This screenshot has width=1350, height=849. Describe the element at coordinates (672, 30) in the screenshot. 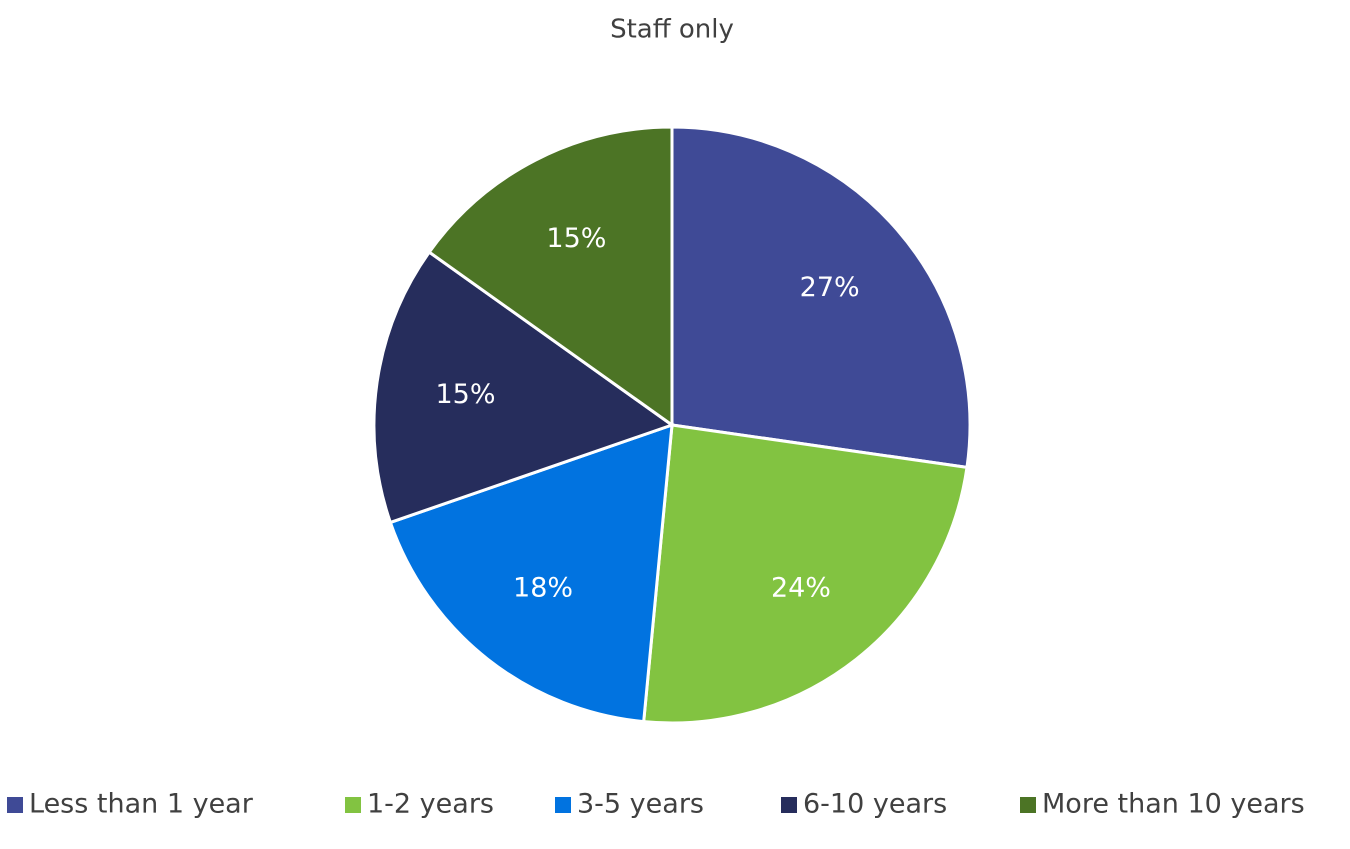

I see `chart-title: Staff only` at that location.